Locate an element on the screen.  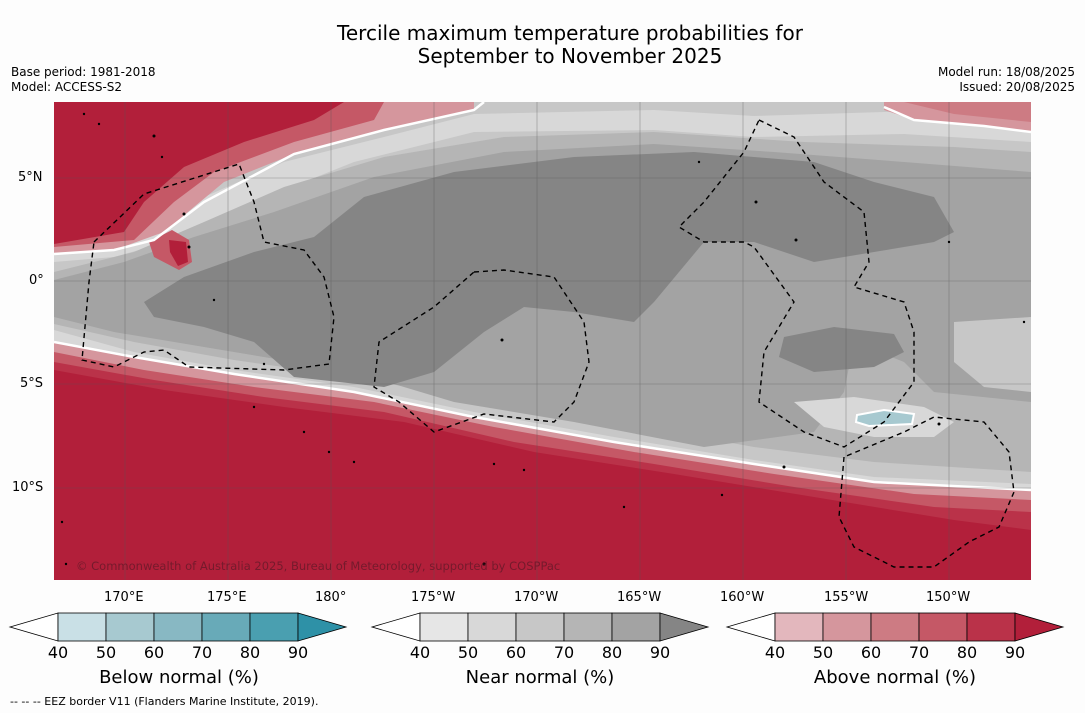
colorbar-label-near: Near normal (%) is located at coordinates (540, 677).